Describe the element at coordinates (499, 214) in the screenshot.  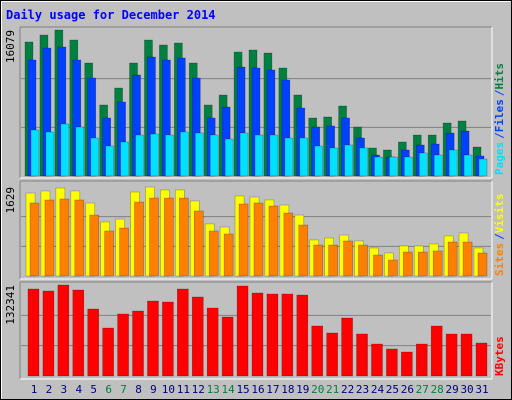
I see `legend-entry: Visits` at that location.